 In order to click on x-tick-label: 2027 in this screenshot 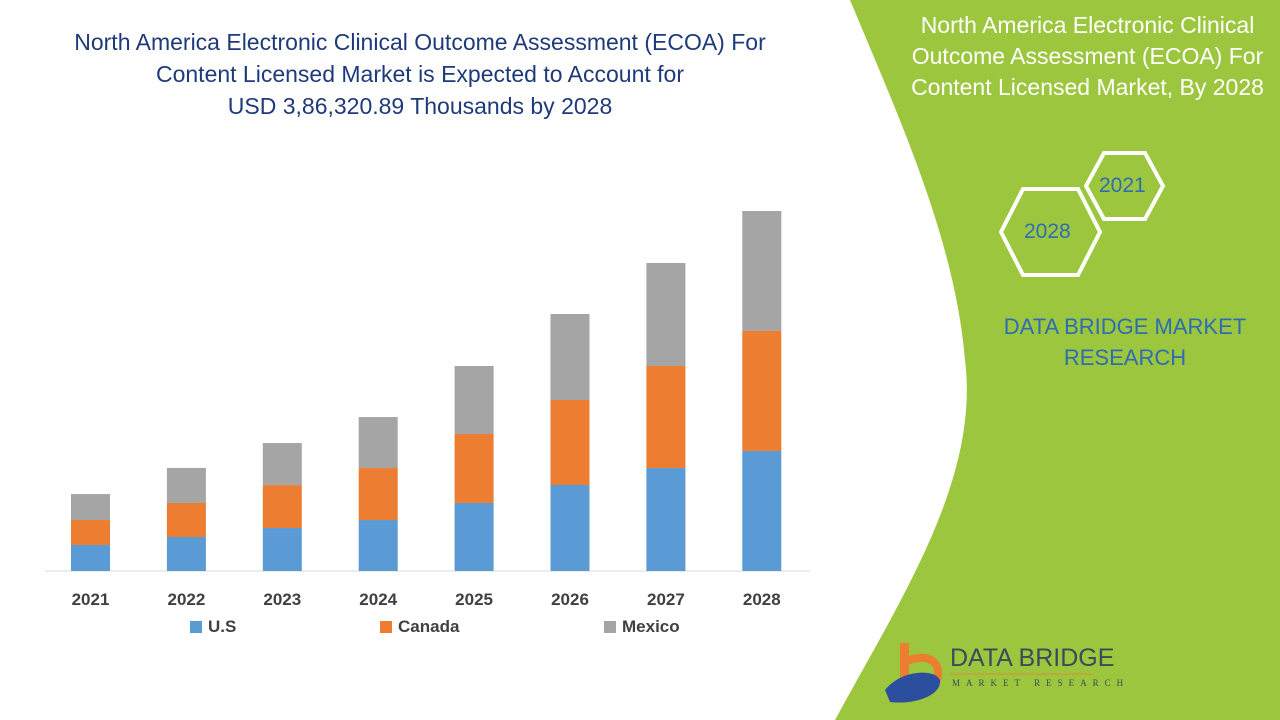, I will do `click(666, 599)`.